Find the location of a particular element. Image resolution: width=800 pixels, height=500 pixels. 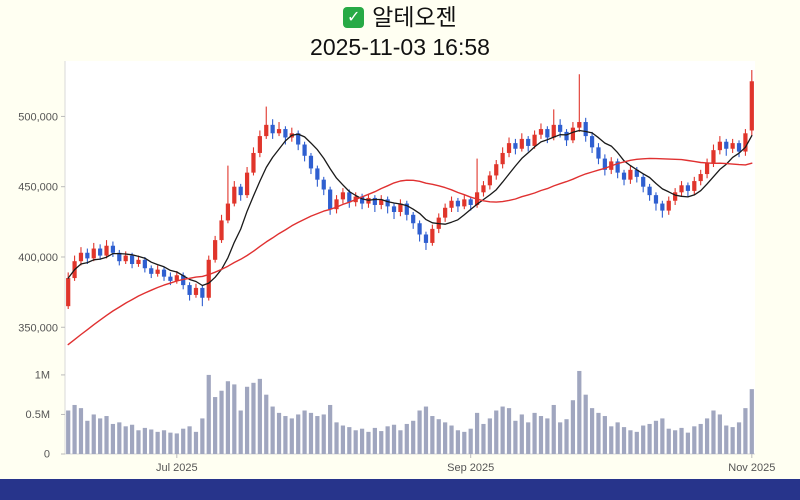

stock-name: 알테오젠 is located at coordinates (414, 17).